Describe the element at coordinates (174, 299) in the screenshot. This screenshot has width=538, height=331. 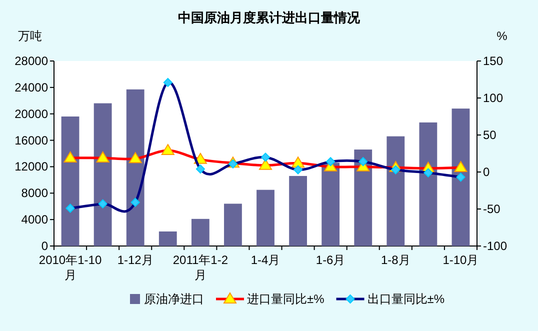
I see `legend-label: 原油净进口` at that location.